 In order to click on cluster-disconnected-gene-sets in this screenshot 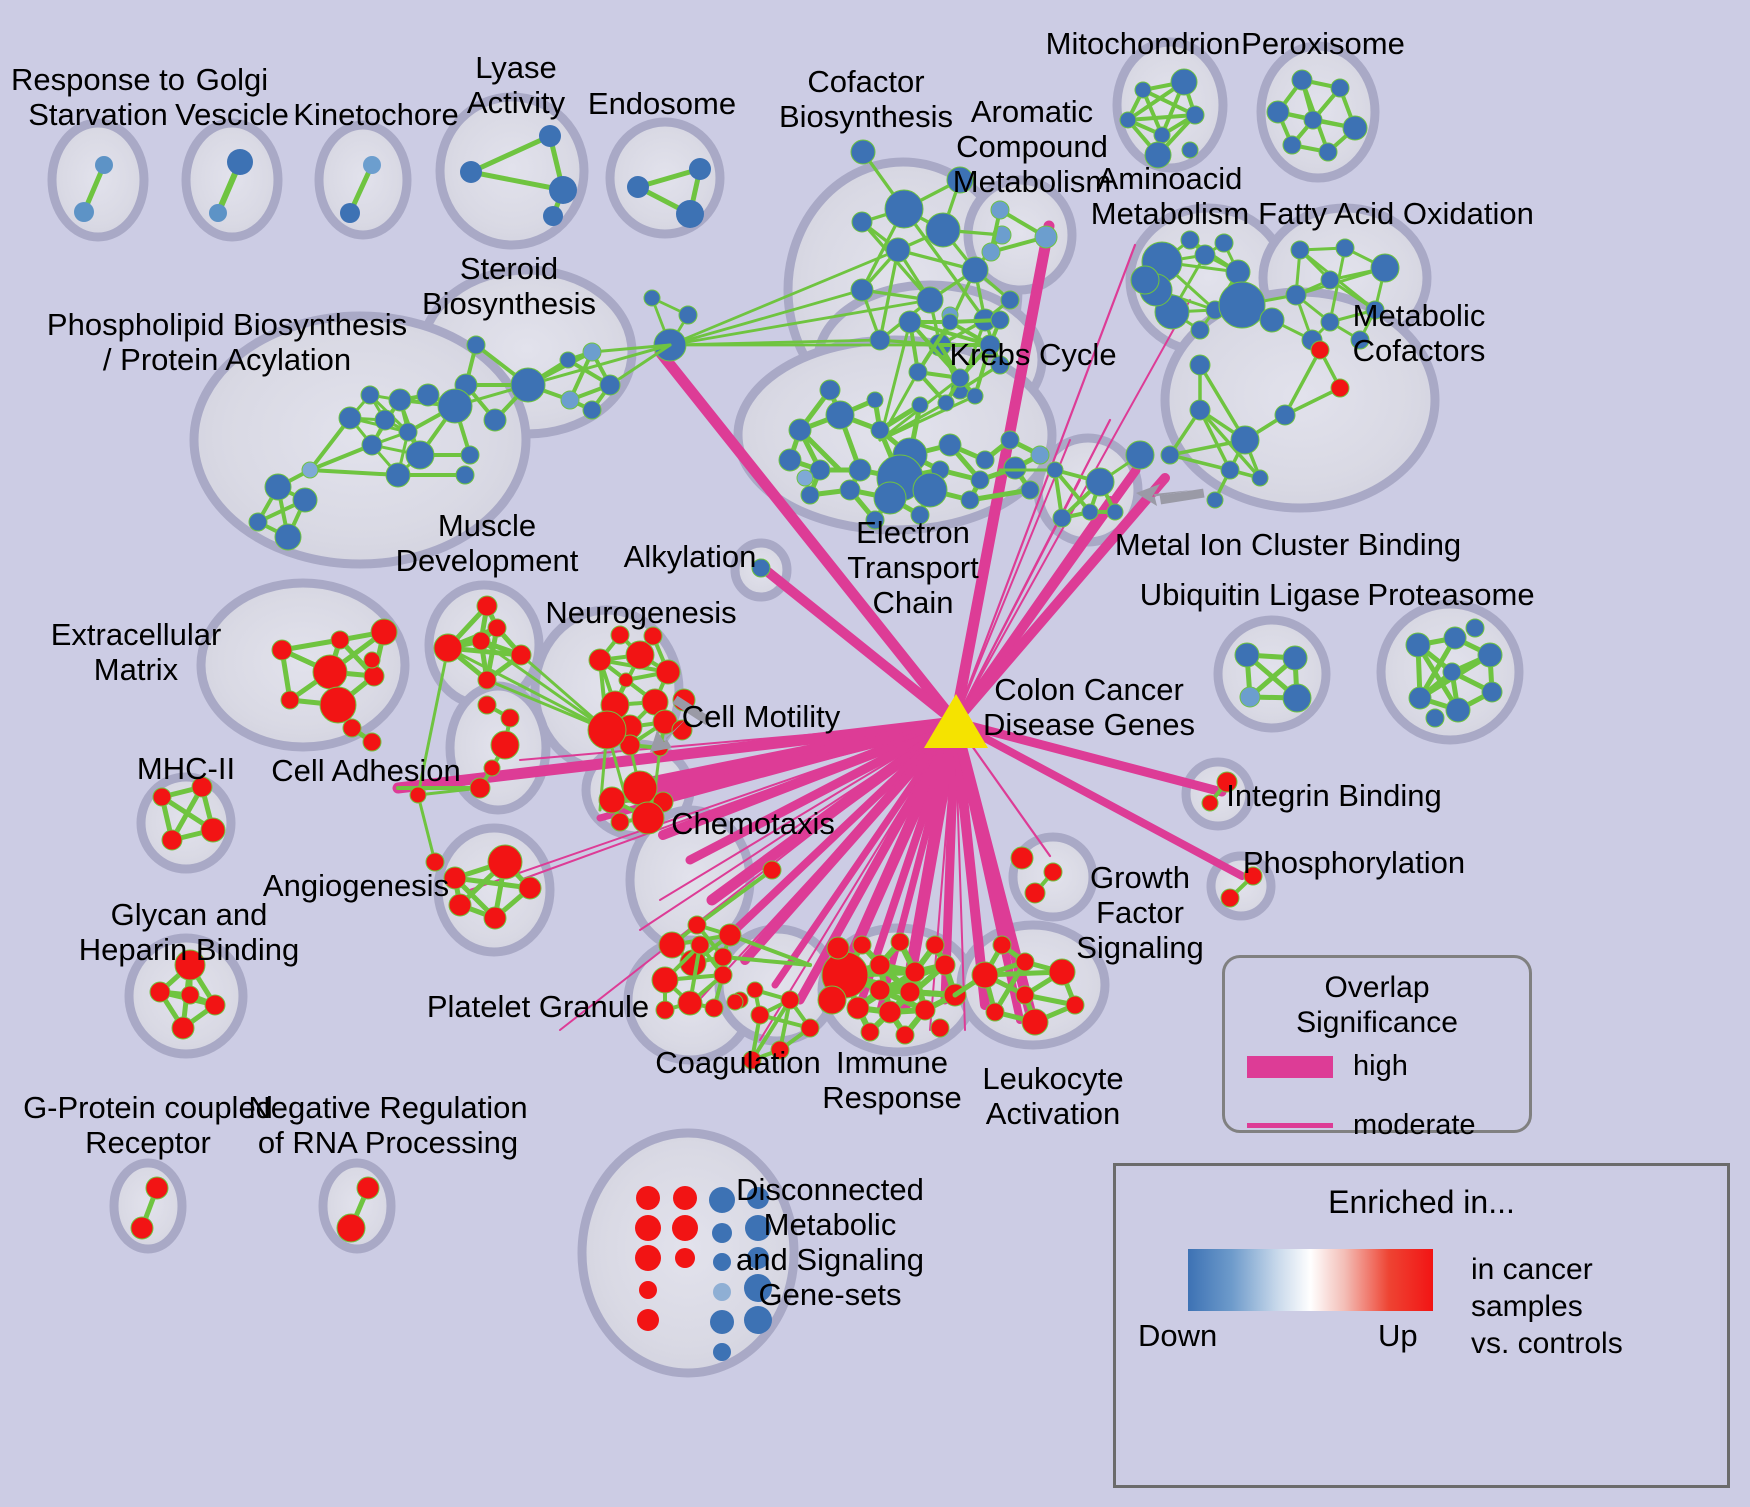, I will do `click(703, 1273)`.